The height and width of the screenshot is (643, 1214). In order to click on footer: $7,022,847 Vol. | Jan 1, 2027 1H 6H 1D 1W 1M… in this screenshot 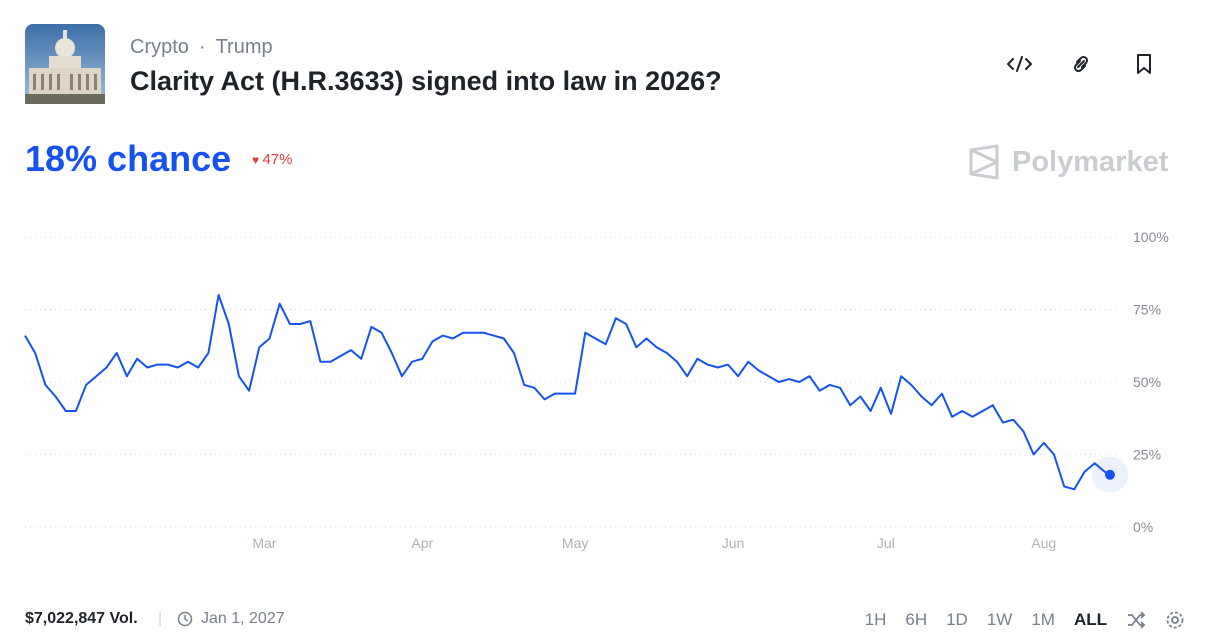, I will do `click(605, 620)`.